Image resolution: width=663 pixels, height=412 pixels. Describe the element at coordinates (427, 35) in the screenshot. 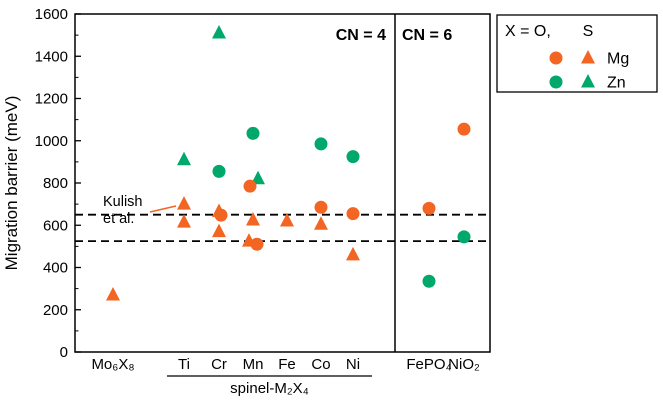

I see `region-label-cn6: CN = 6` at that location.